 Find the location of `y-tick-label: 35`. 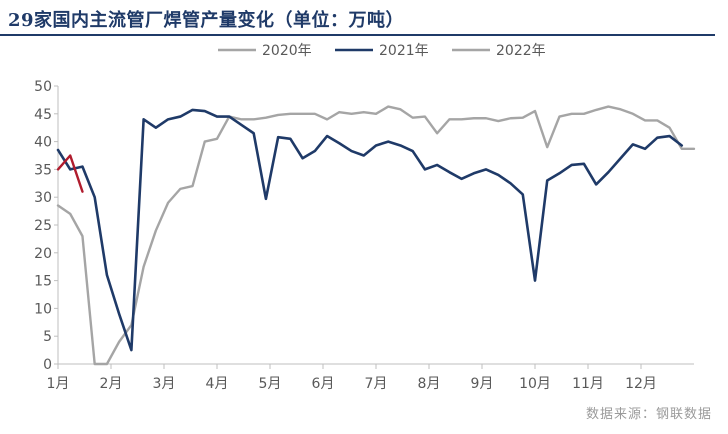

y-tick-label: 35 is located at coordinates (43, 170).